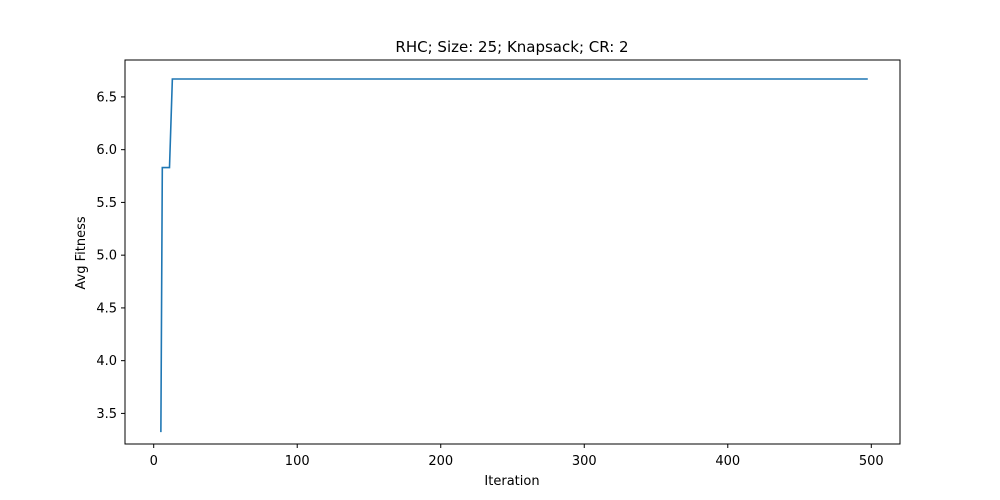 Image resolution: width=1000 pixels, height=500 pixels. I want to click on y-axis-label: Avg Fitness, so click(81, 252).